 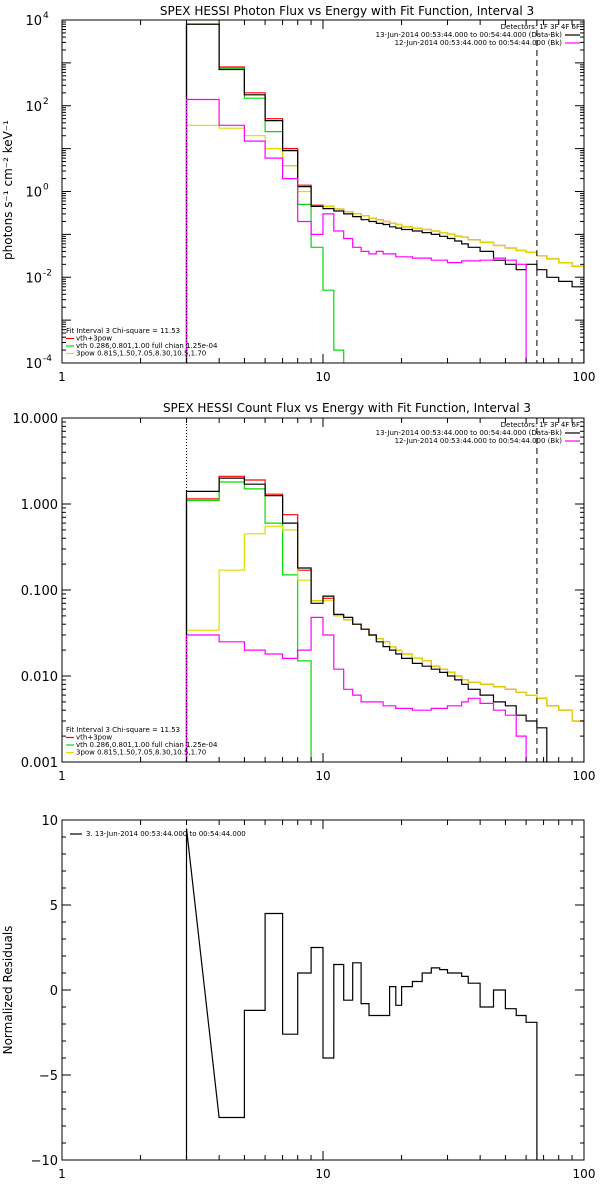 I want to click on y-tick-exponent: 0, so click(x=46, y=188).